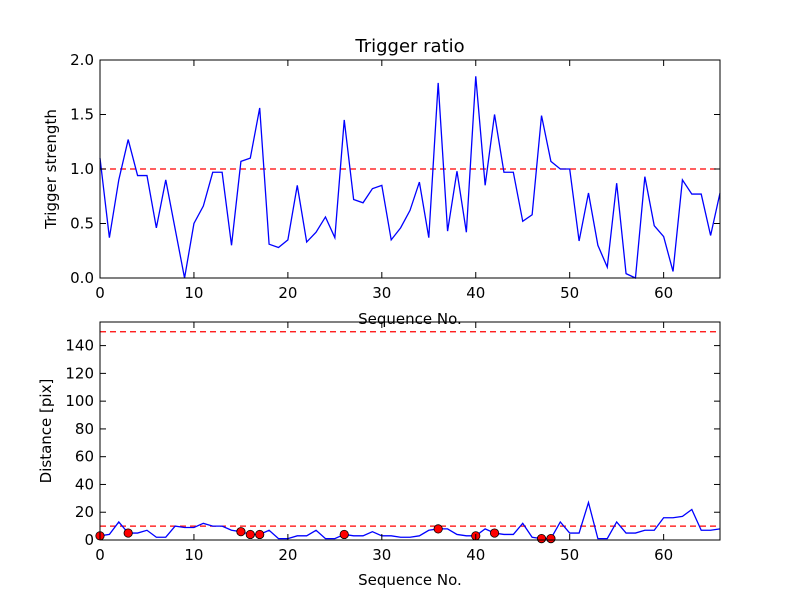 This screenshot has height=600, width=800. Describe the element at coordinates (82, 224) in the screenshot. I see `y-tick-label: 0.5` at that location.